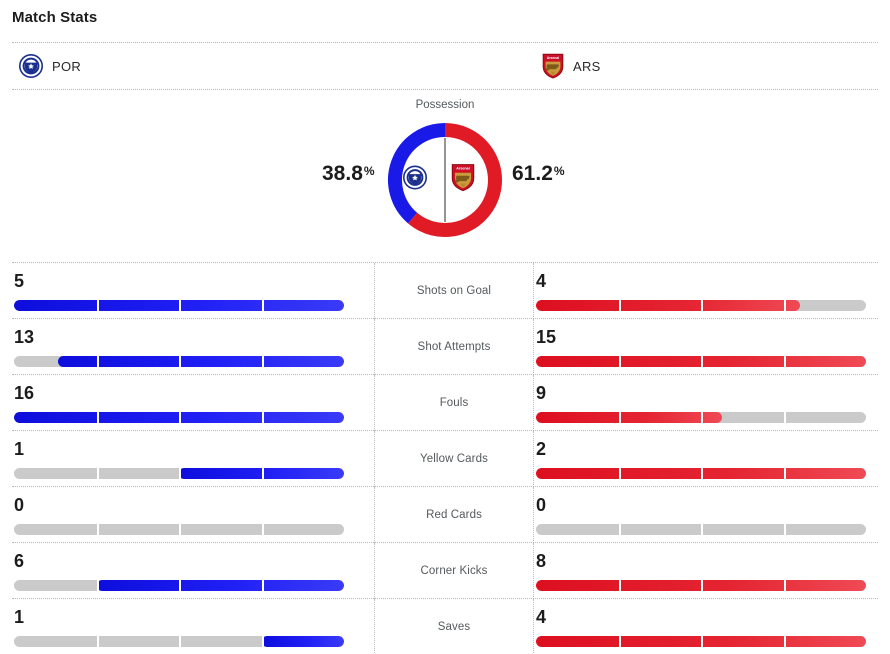 This screenshot has width=890, height=654. Describe the element at coordinates (24, 337) in the screenshot. I see `stat-value-home: 13` at that location.